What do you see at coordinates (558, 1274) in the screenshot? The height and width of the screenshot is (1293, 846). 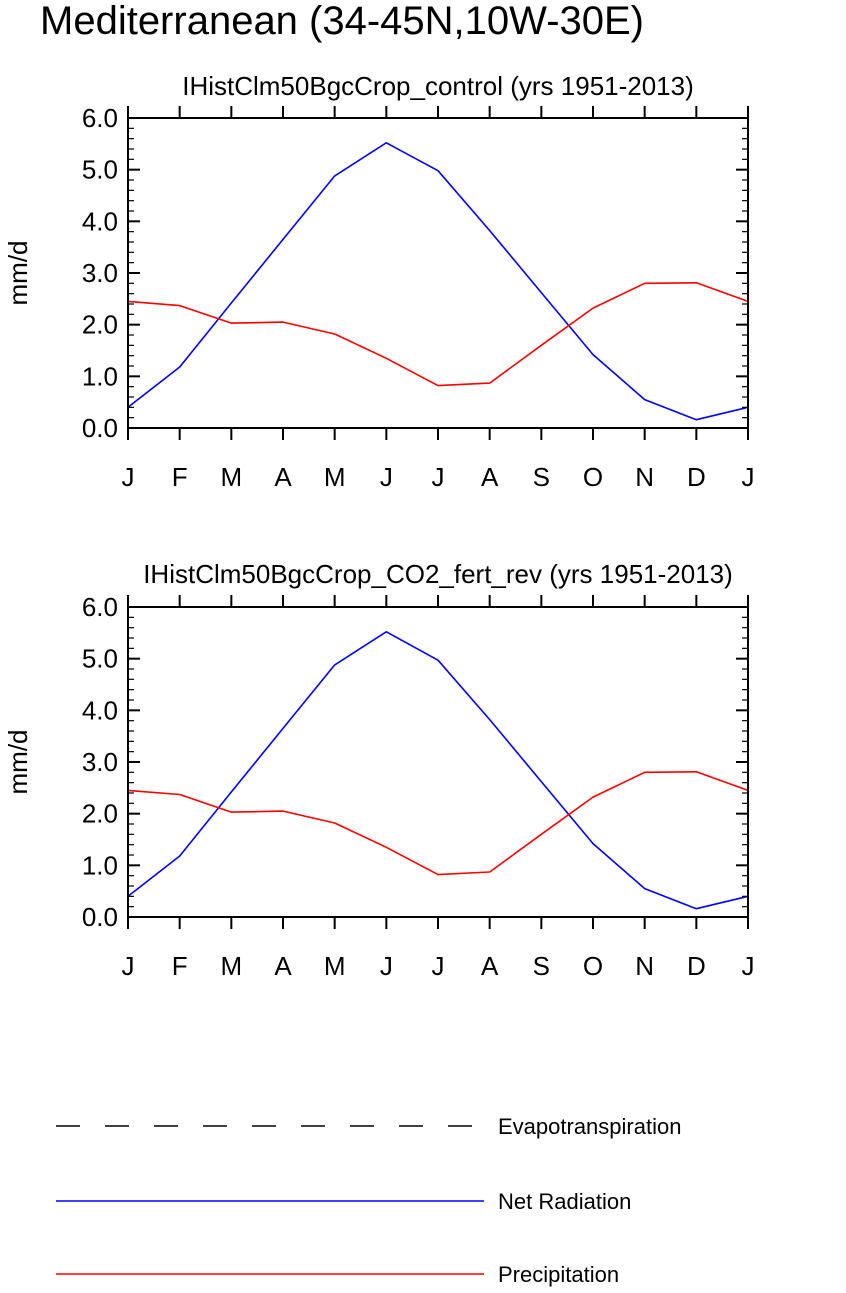 I see `legend-label: Precipitation` at bounding box center [558, 1274].